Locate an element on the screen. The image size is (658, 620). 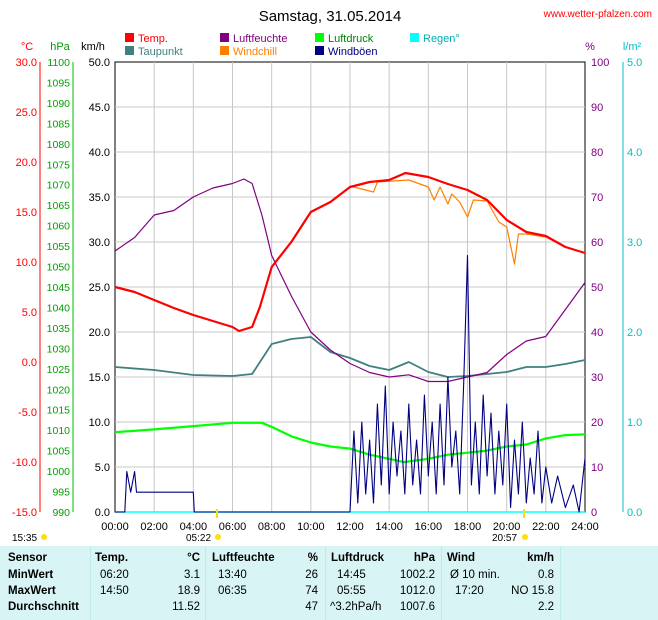
tick-label-kmh: 40.0 is located at coordinates (99, 153).